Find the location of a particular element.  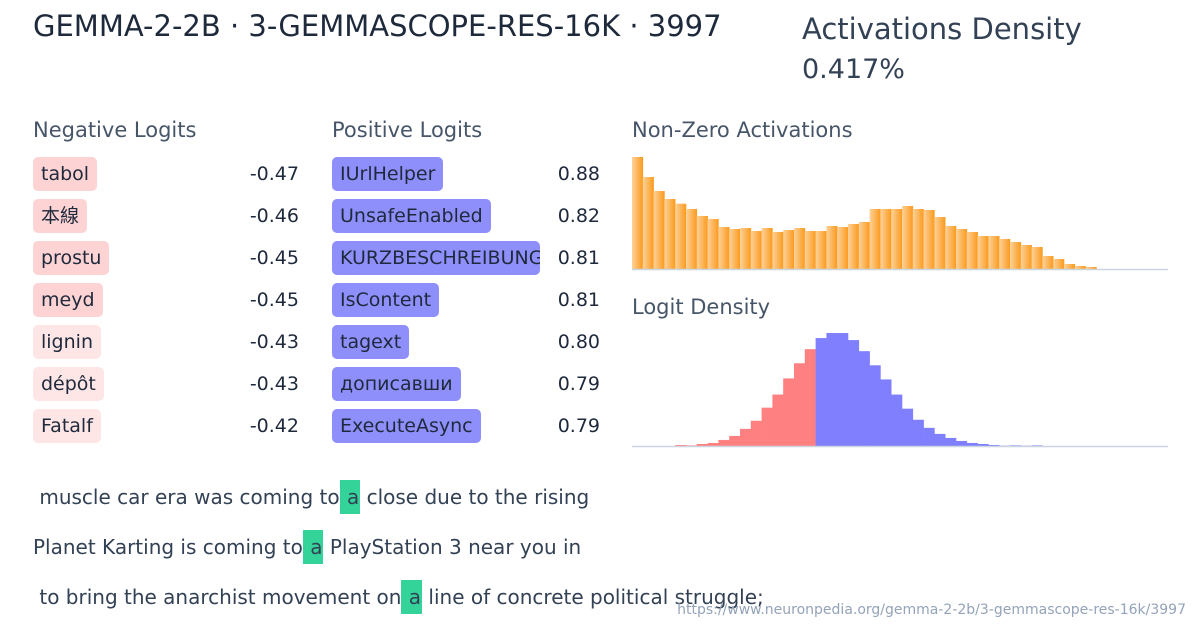

negative-logit-value: -0.46 is located at coordinates (274, 216).